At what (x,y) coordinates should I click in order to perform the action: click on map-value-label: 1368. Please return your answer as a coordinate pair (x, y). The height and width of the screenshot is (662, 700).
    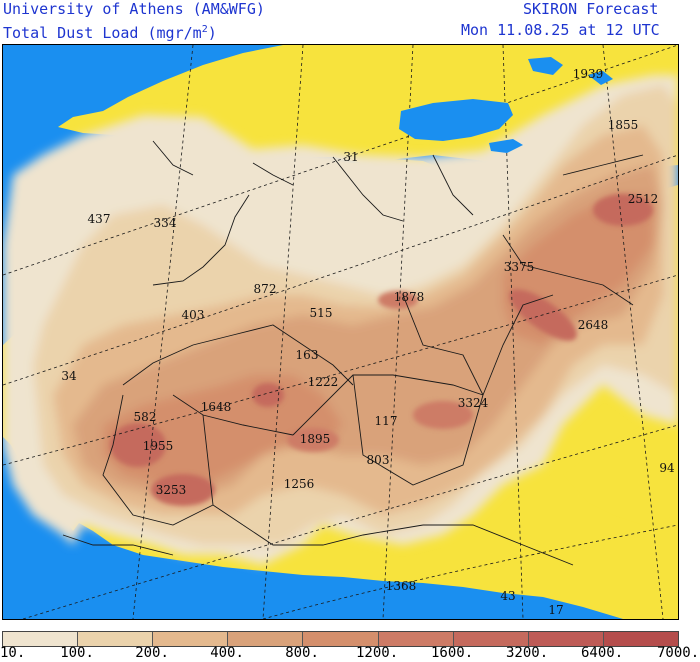
    Looking at the image, I should click on (401, 586).